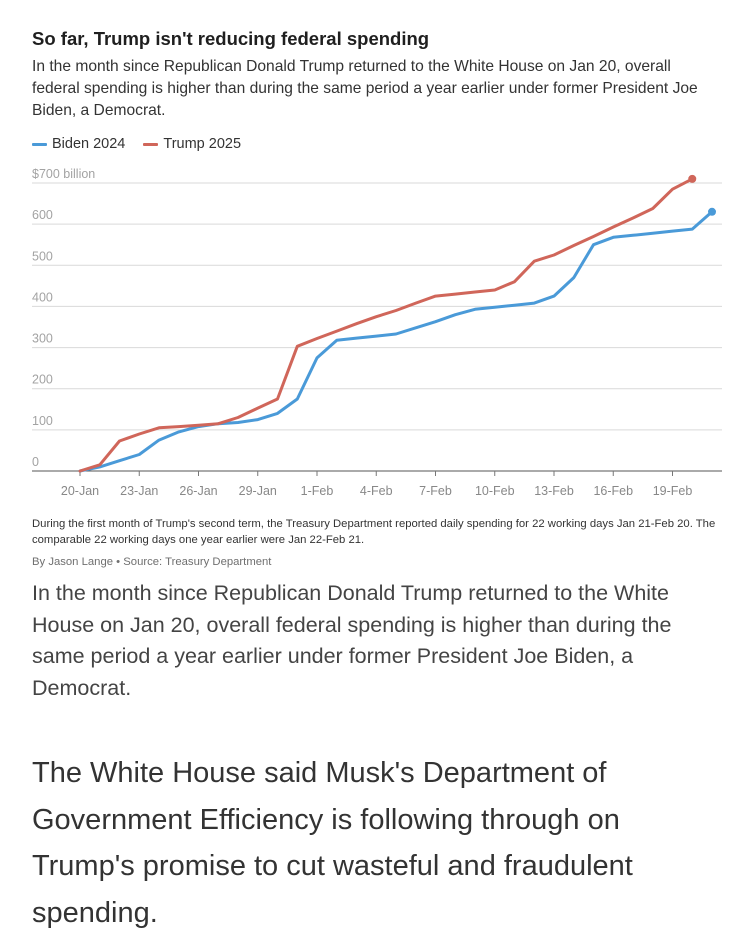 This screenshot has height=950, width=754. What do you see at coordinates (42, 339) in the screenshot?
I see `y-tick-label: 300` at bounding box center [42, 339].